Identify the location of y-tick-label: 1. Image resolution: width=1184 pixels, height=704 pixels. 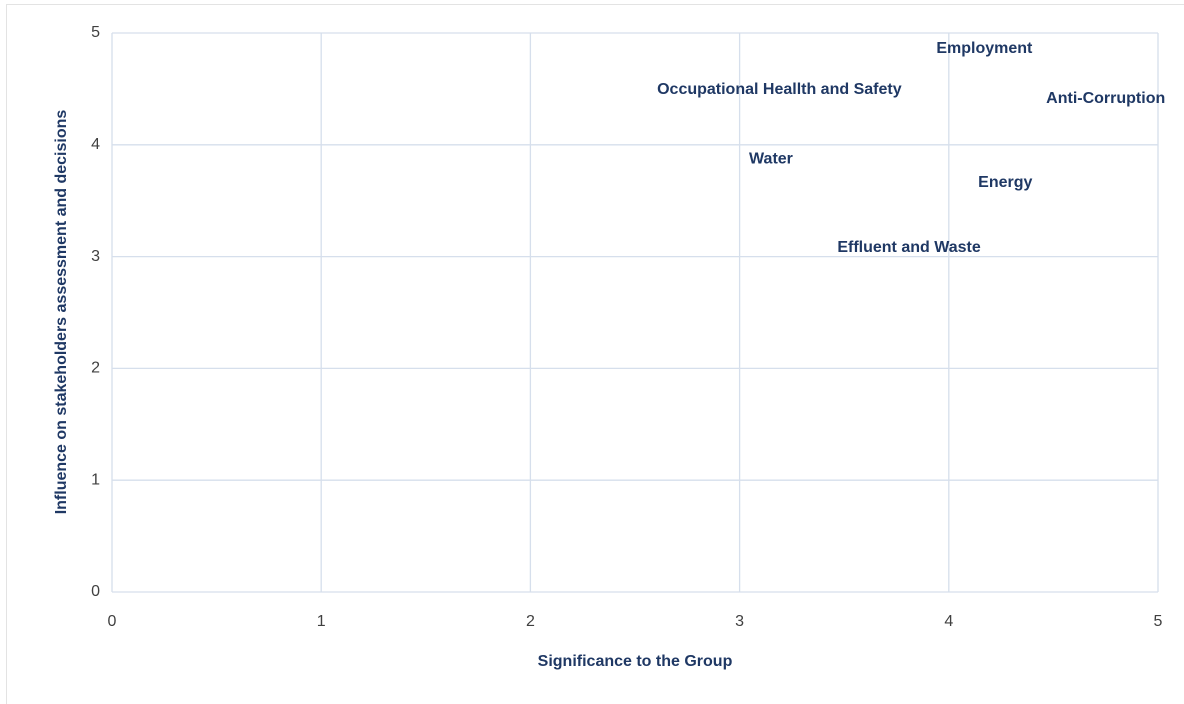
(95, 479).